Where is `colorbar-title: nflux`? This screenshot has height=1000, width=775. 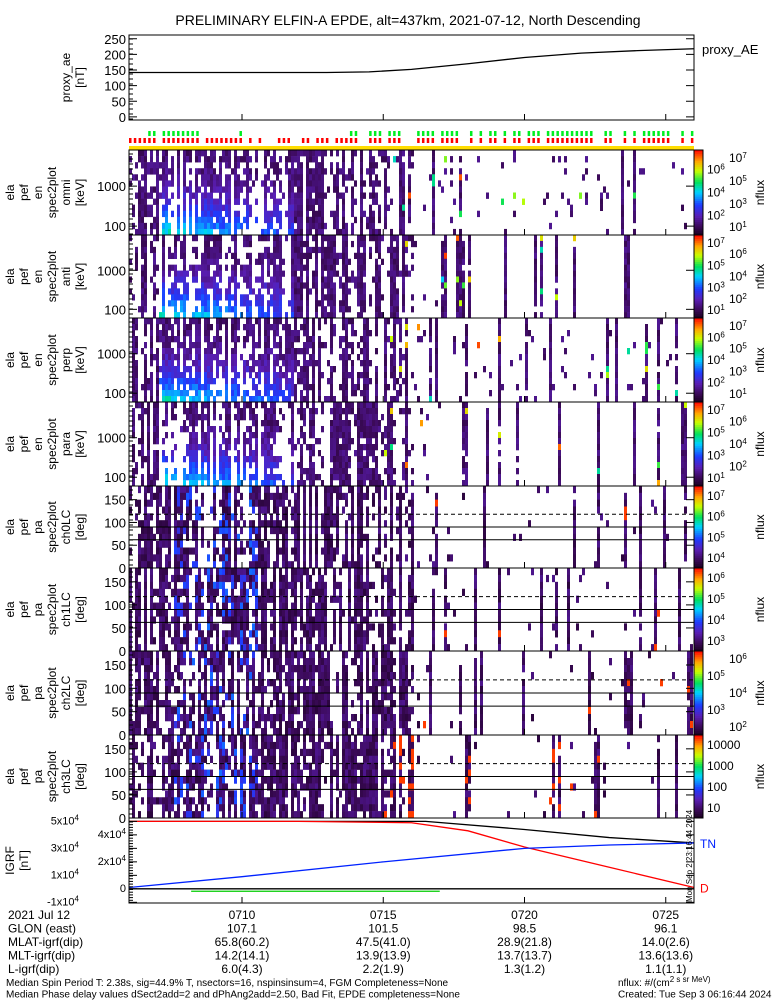
colorbar-title: nflux is located at coordinates (760, 526).